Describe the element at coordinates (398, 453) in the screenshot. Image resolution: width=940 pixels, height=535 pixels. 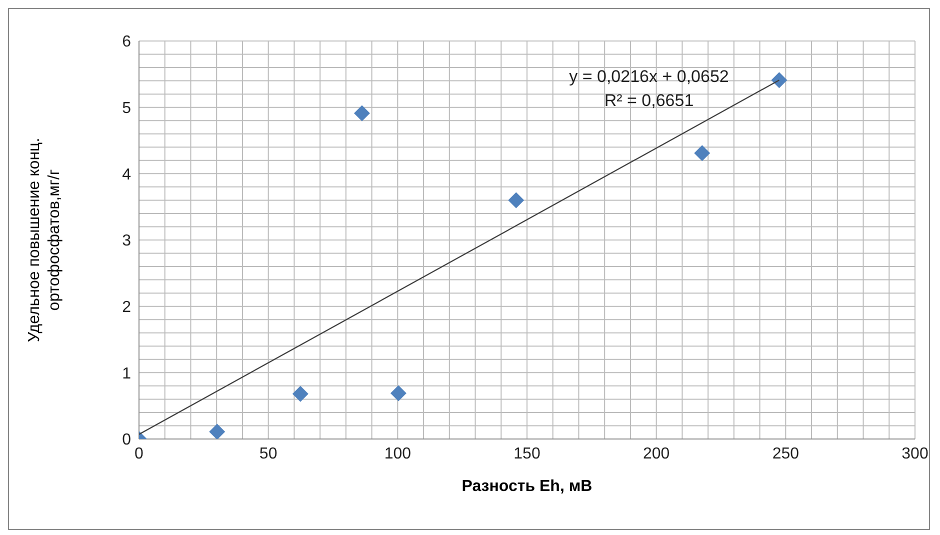
I see `x-tick-label: 100` at that location.